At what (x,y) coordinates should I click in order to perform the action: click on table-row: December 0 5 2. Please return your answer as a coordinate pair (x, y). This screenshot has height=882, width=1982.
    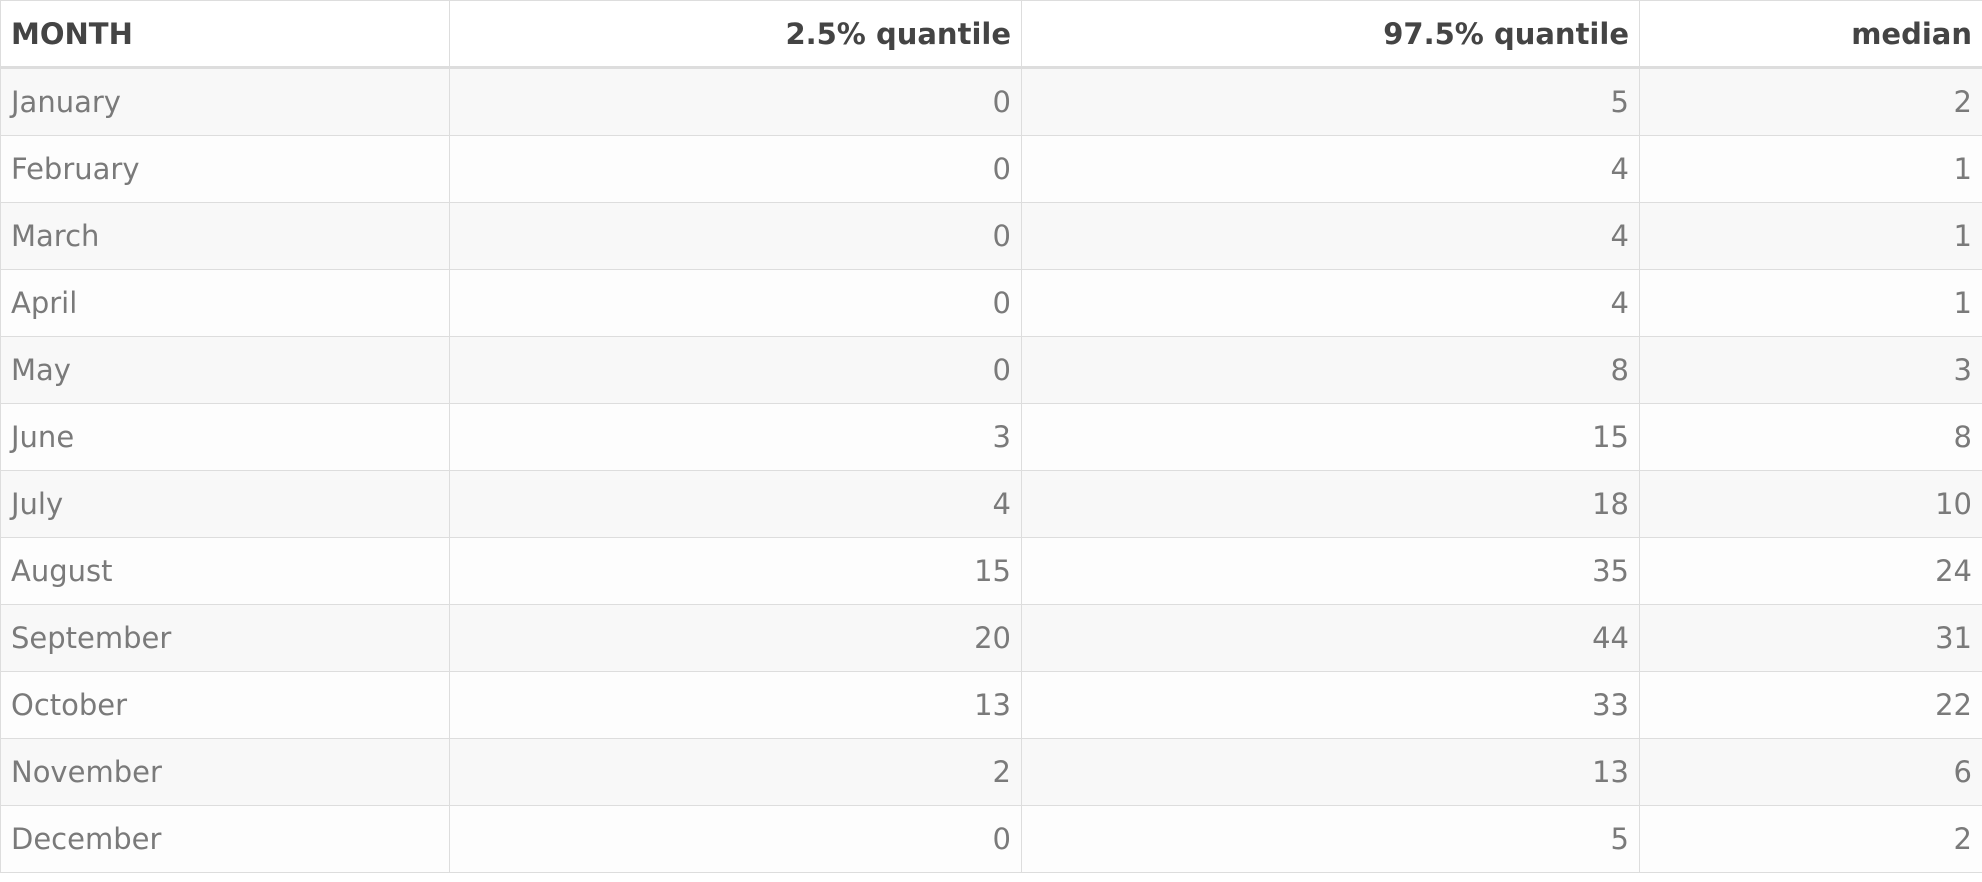
    Looking at the image, I should click on (991, 839).